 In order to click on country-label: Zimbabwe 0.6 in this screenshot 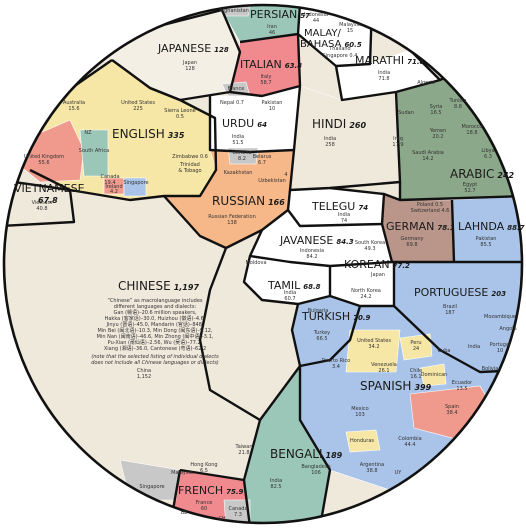, I will do `click(190, 157)`.